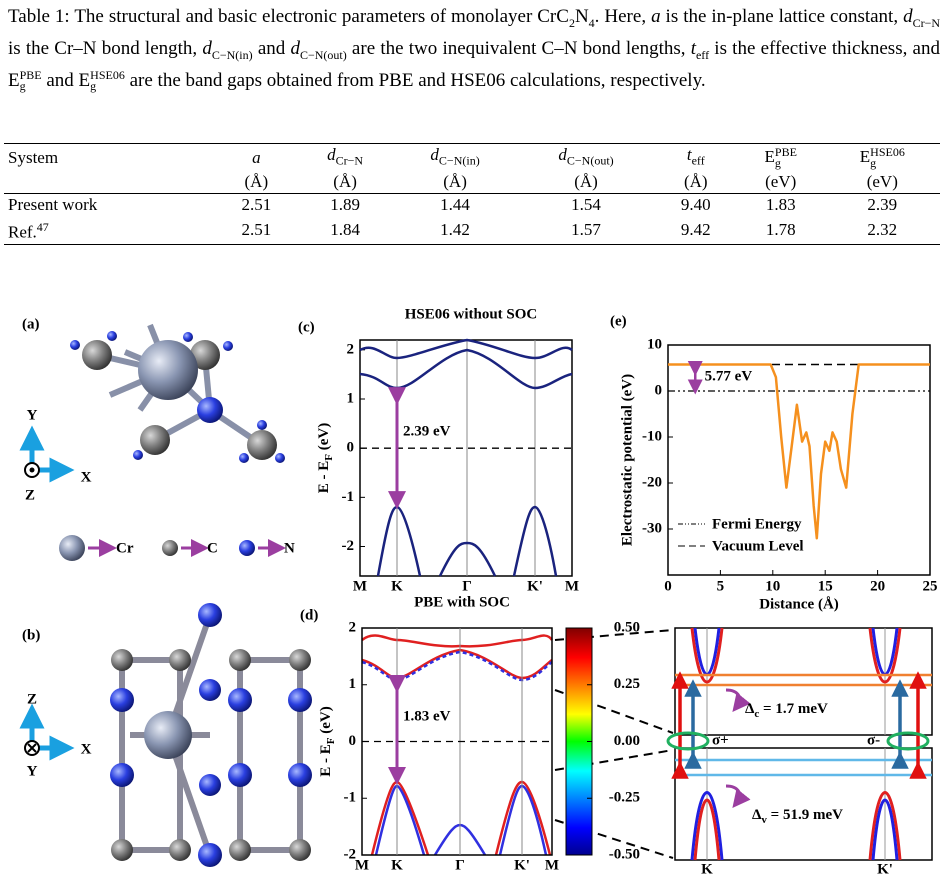 The image size is (948, 881). I want to click on kpoint-label: Γ, so click(467, 586).